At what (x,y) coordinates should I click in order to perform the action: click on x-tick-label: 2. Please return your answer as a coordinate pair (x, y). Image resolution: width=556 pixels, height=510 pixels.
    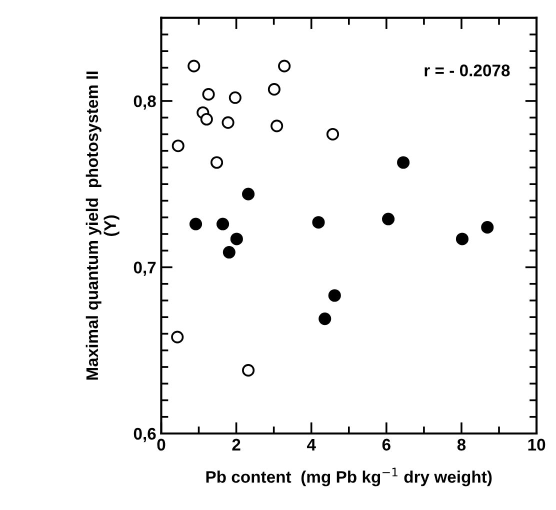
    Looking at the image, I should click on (236, 444).